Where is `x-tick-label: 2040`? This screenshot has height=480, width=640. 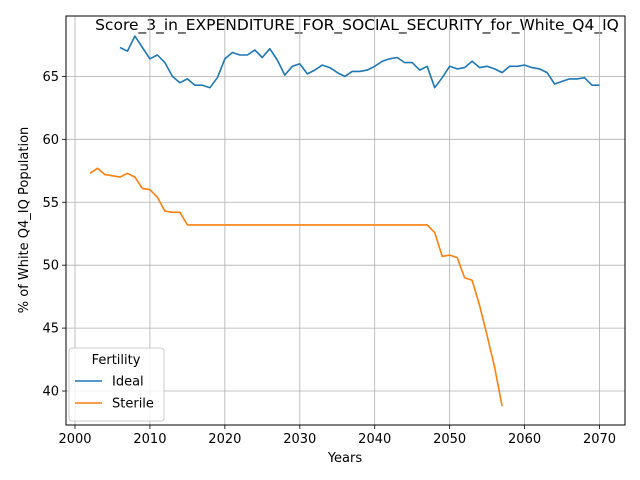 x-tick-label: 2040 is located at coordinates (374, 439).